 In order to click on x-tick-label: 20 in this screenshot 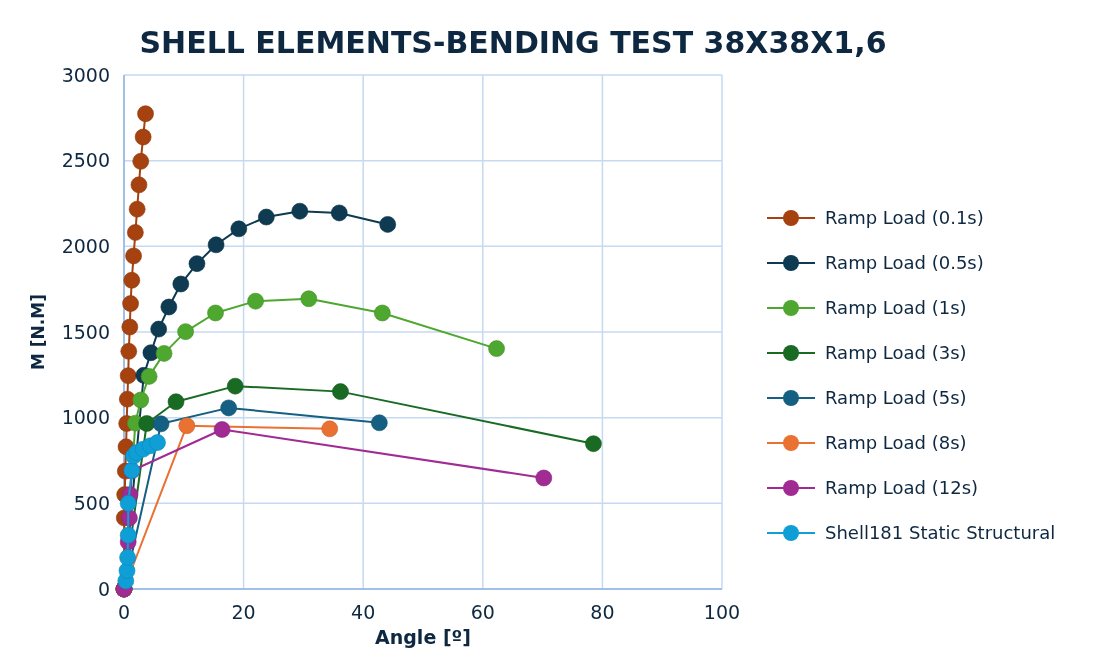, I will do `click(243, 612)`.